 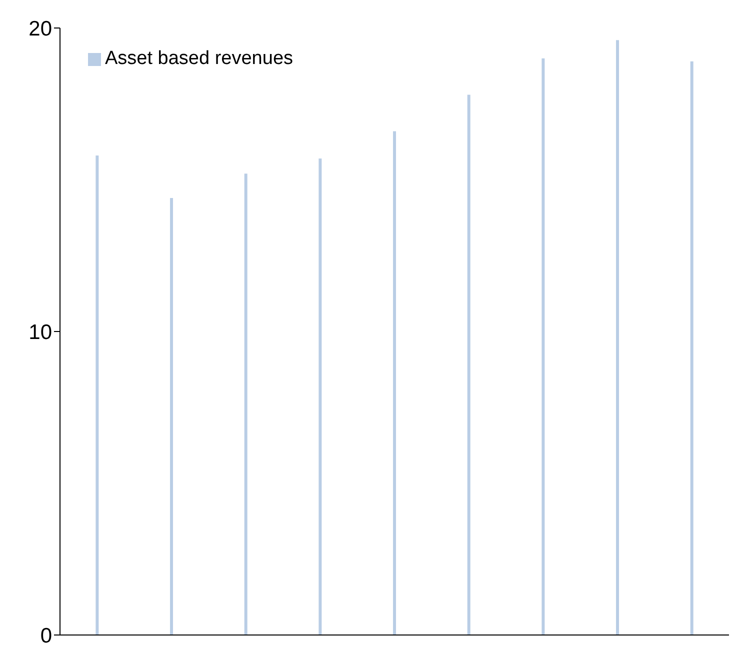 I want to click on y-tick-label: 20, so click(x=40, y=28).